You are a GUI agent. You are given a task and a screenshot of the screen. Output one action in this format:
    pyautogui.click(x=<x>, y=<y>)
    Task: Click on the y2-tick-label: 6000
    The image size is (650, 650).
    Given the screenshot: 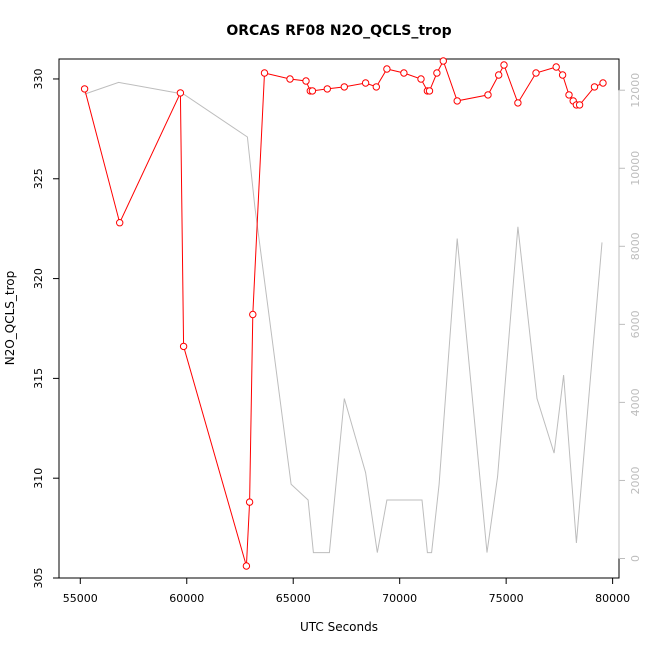 What is the action you would take?
    pyautogui.click(x=635, y=324)
    